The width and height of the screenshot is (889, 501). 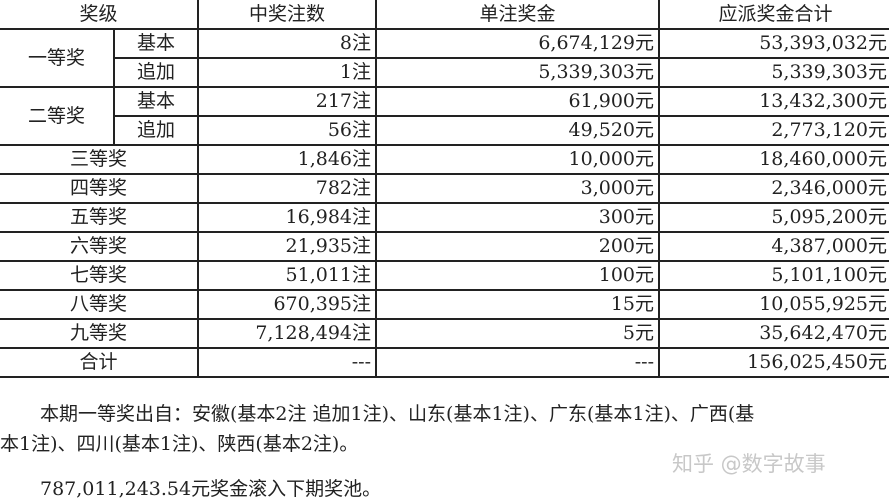 I want to click on table-row: 二等奖 基本 217注 61,900元 13,432,300元, so click(x=444, y=116).